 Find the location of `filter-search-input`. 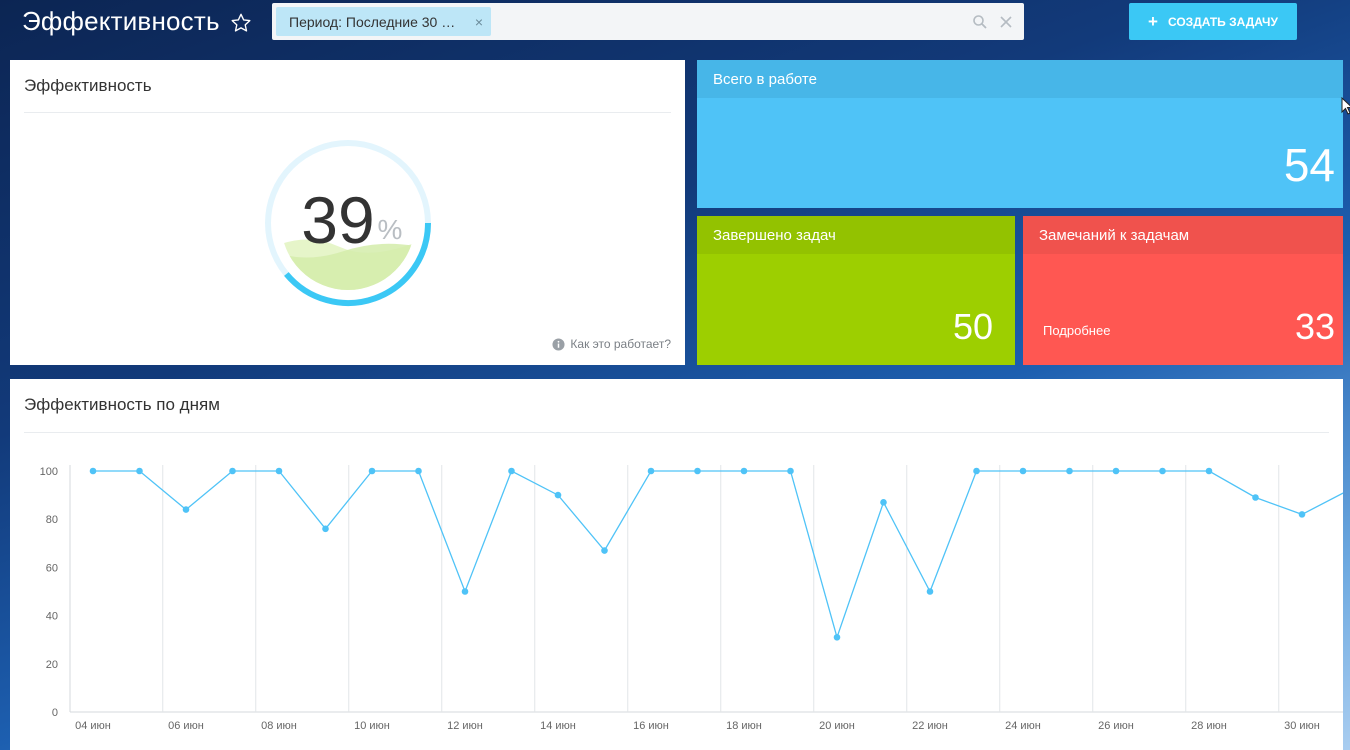

filter-search-input is located at coordinates (731, 21).